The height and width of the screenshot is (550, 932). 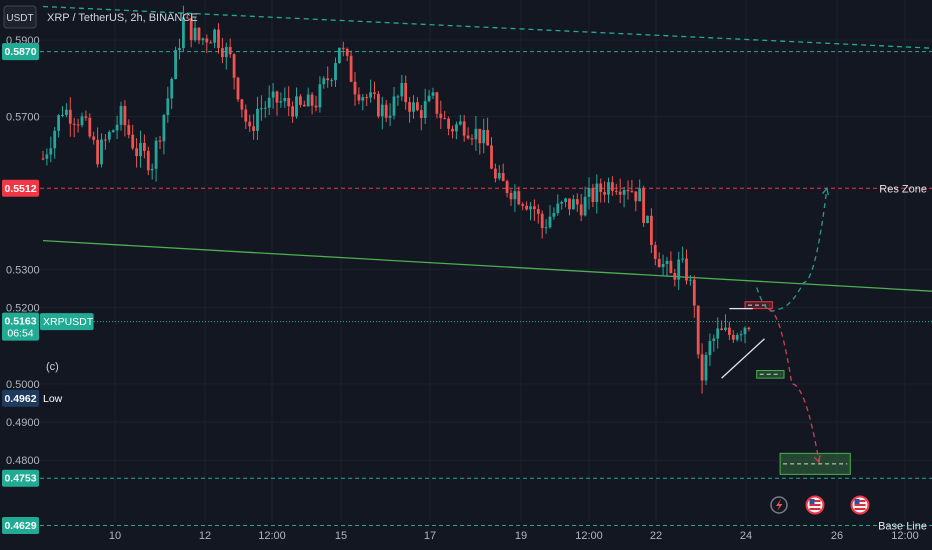 What do you see at coordinates (23, 117) in the screenshot?
I see `y-tick-label: 0.5700` at bounding box center [23, 117].